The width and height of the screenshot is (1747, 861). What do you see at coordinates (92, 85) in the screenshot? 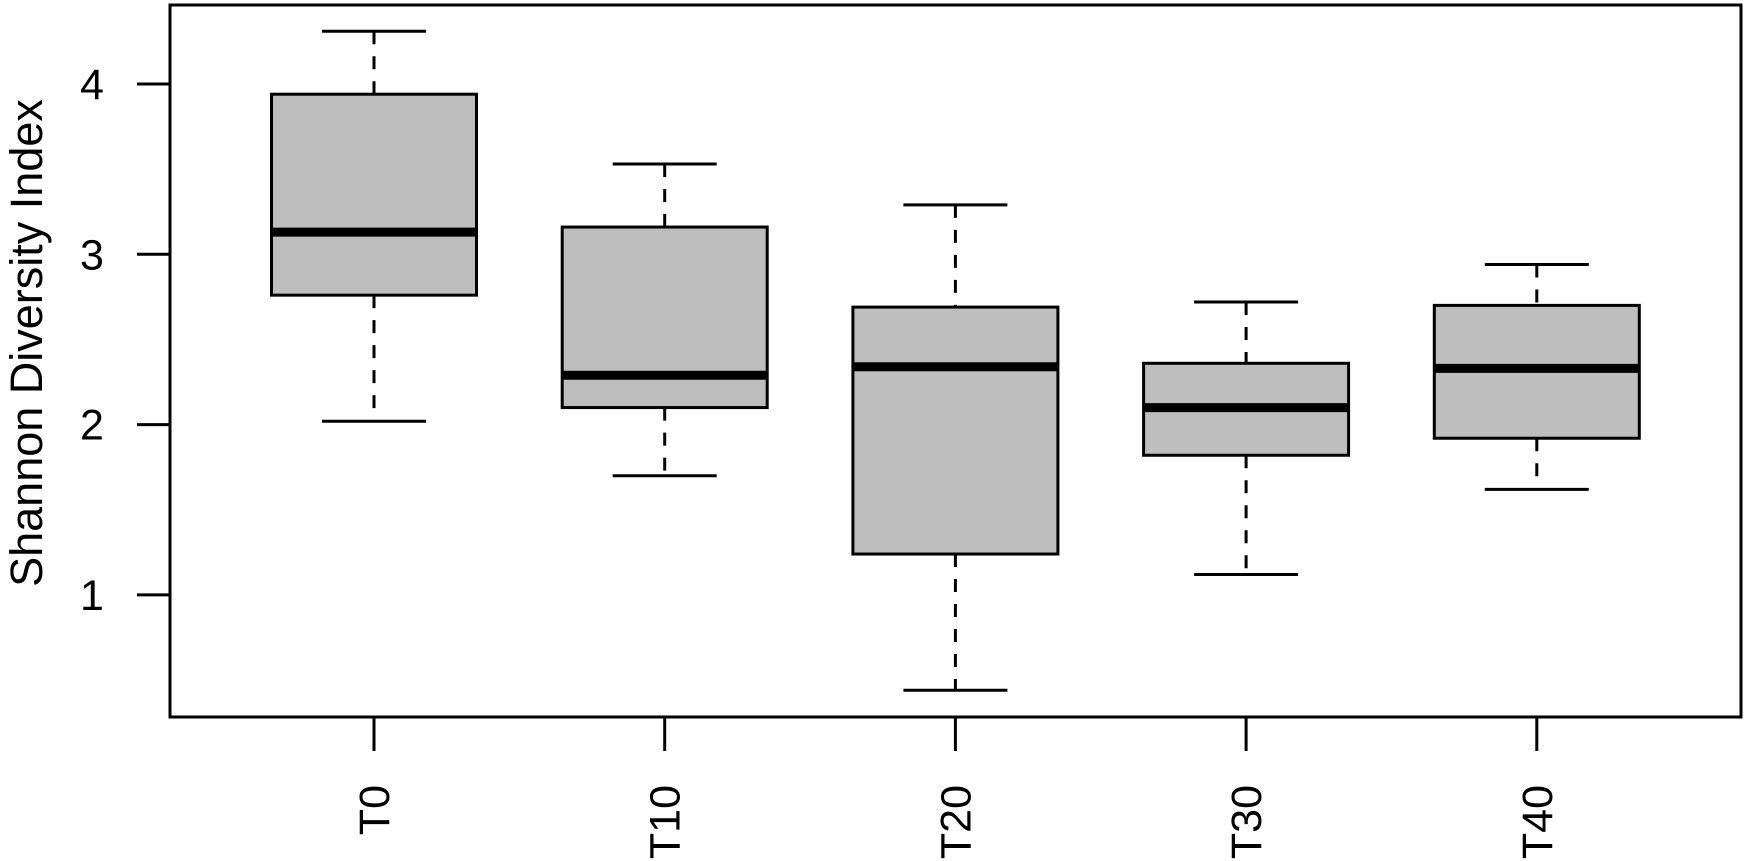
I see `y-tick-label: 4` at bounding box center [92, 85].